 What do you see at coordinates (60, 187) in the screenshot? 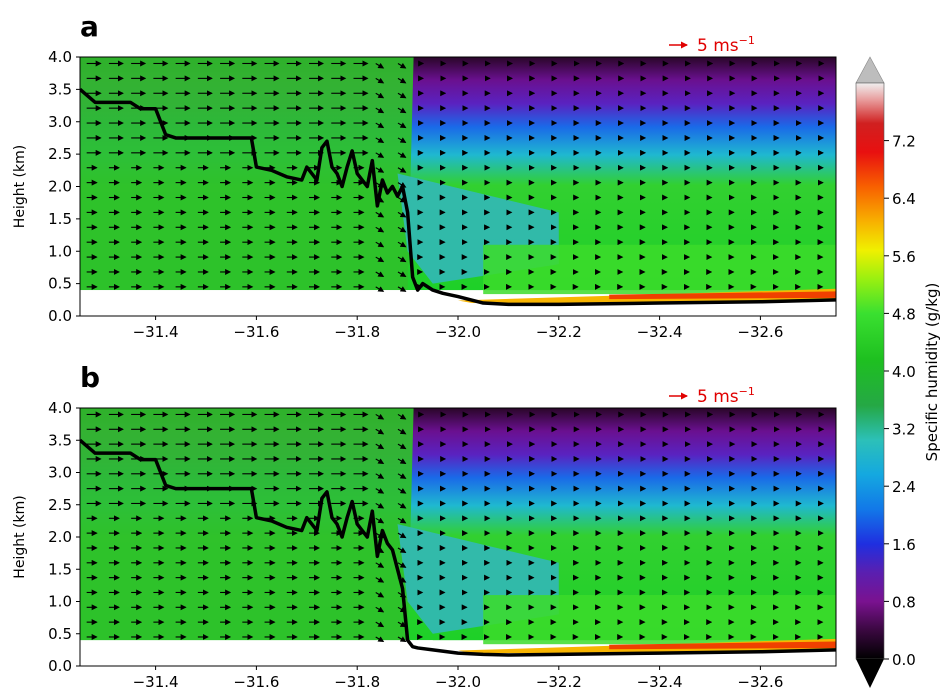
I see `y-tick-label: 2.0` at bounding box center [60, 187].